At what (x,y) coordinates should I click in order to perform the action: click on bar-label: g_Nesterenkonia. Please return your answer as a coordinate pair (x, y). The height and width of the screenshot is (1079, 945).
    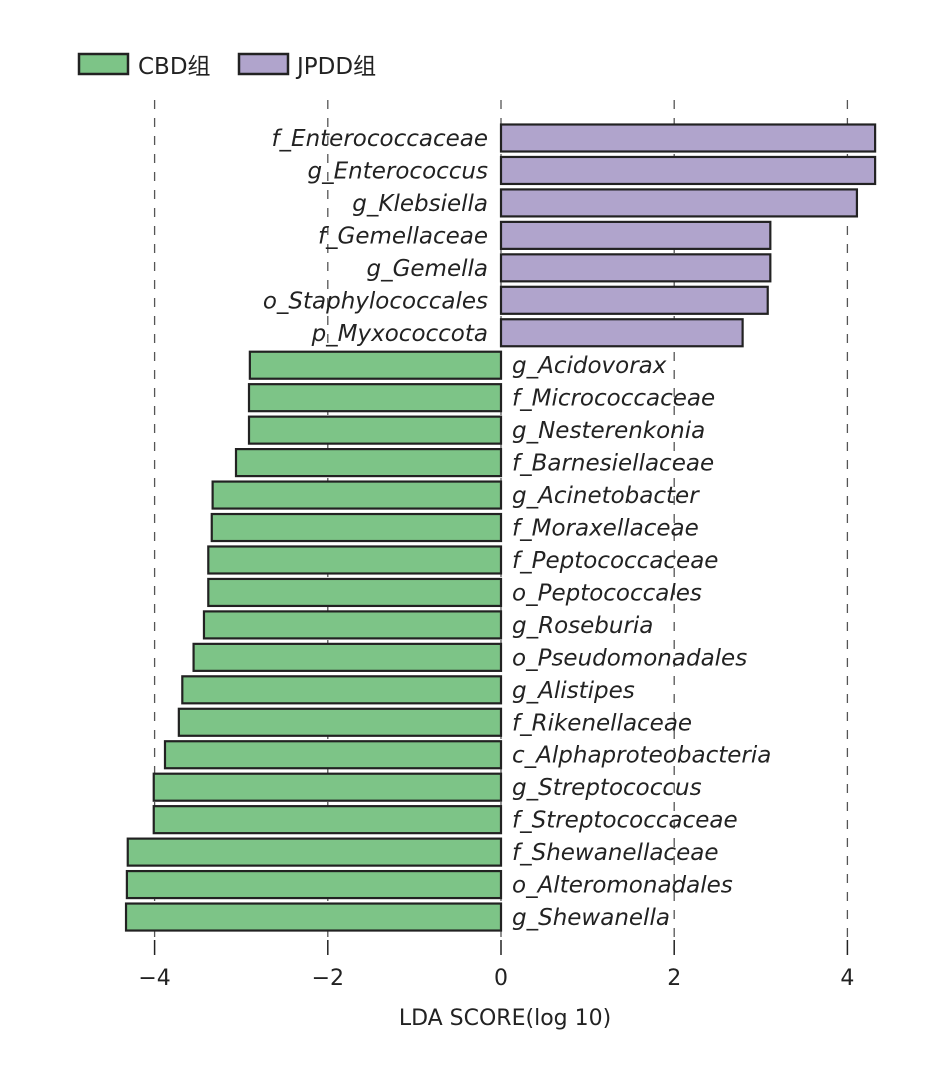
    Looking at the image, I should click on (608, 431).